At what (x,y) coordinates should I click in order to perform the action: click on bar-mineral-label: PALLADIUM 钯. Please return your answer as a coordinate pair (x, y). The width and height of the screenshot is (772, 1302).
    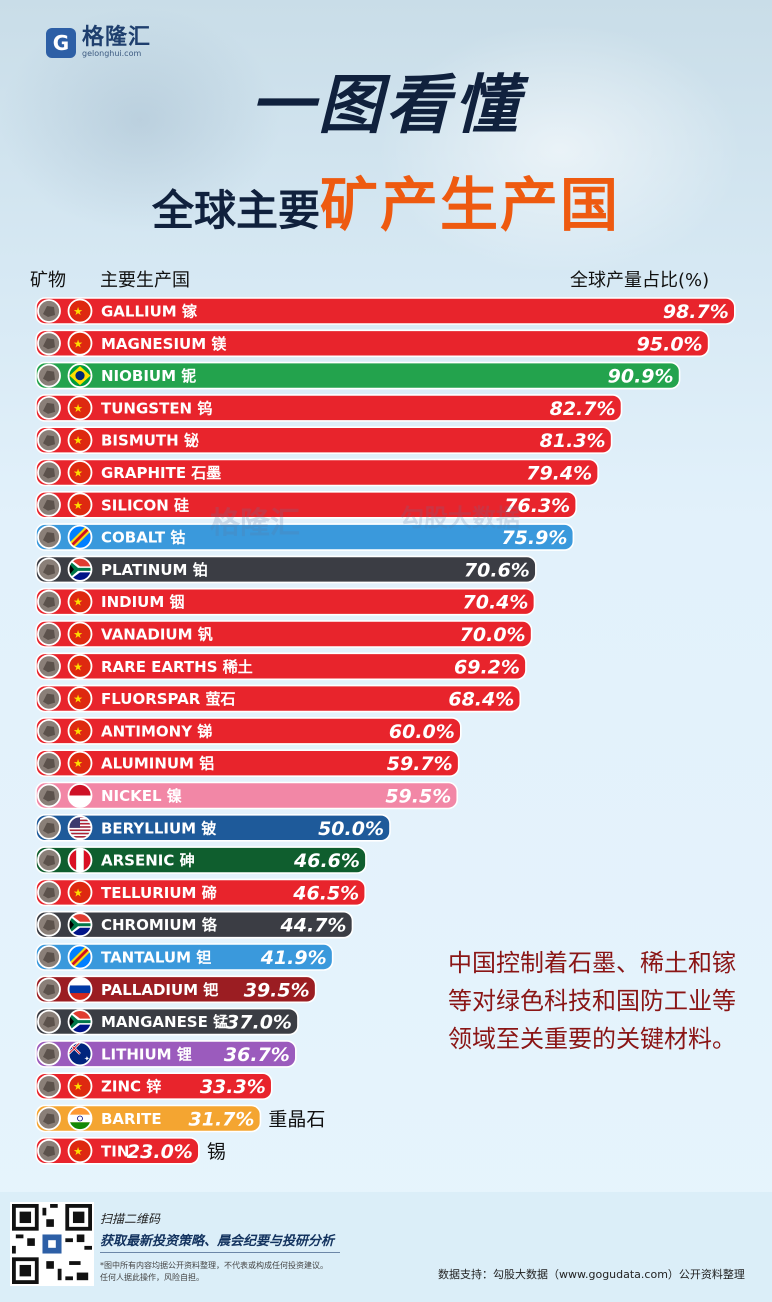
    Looking at the image, I should click on (159, 990).